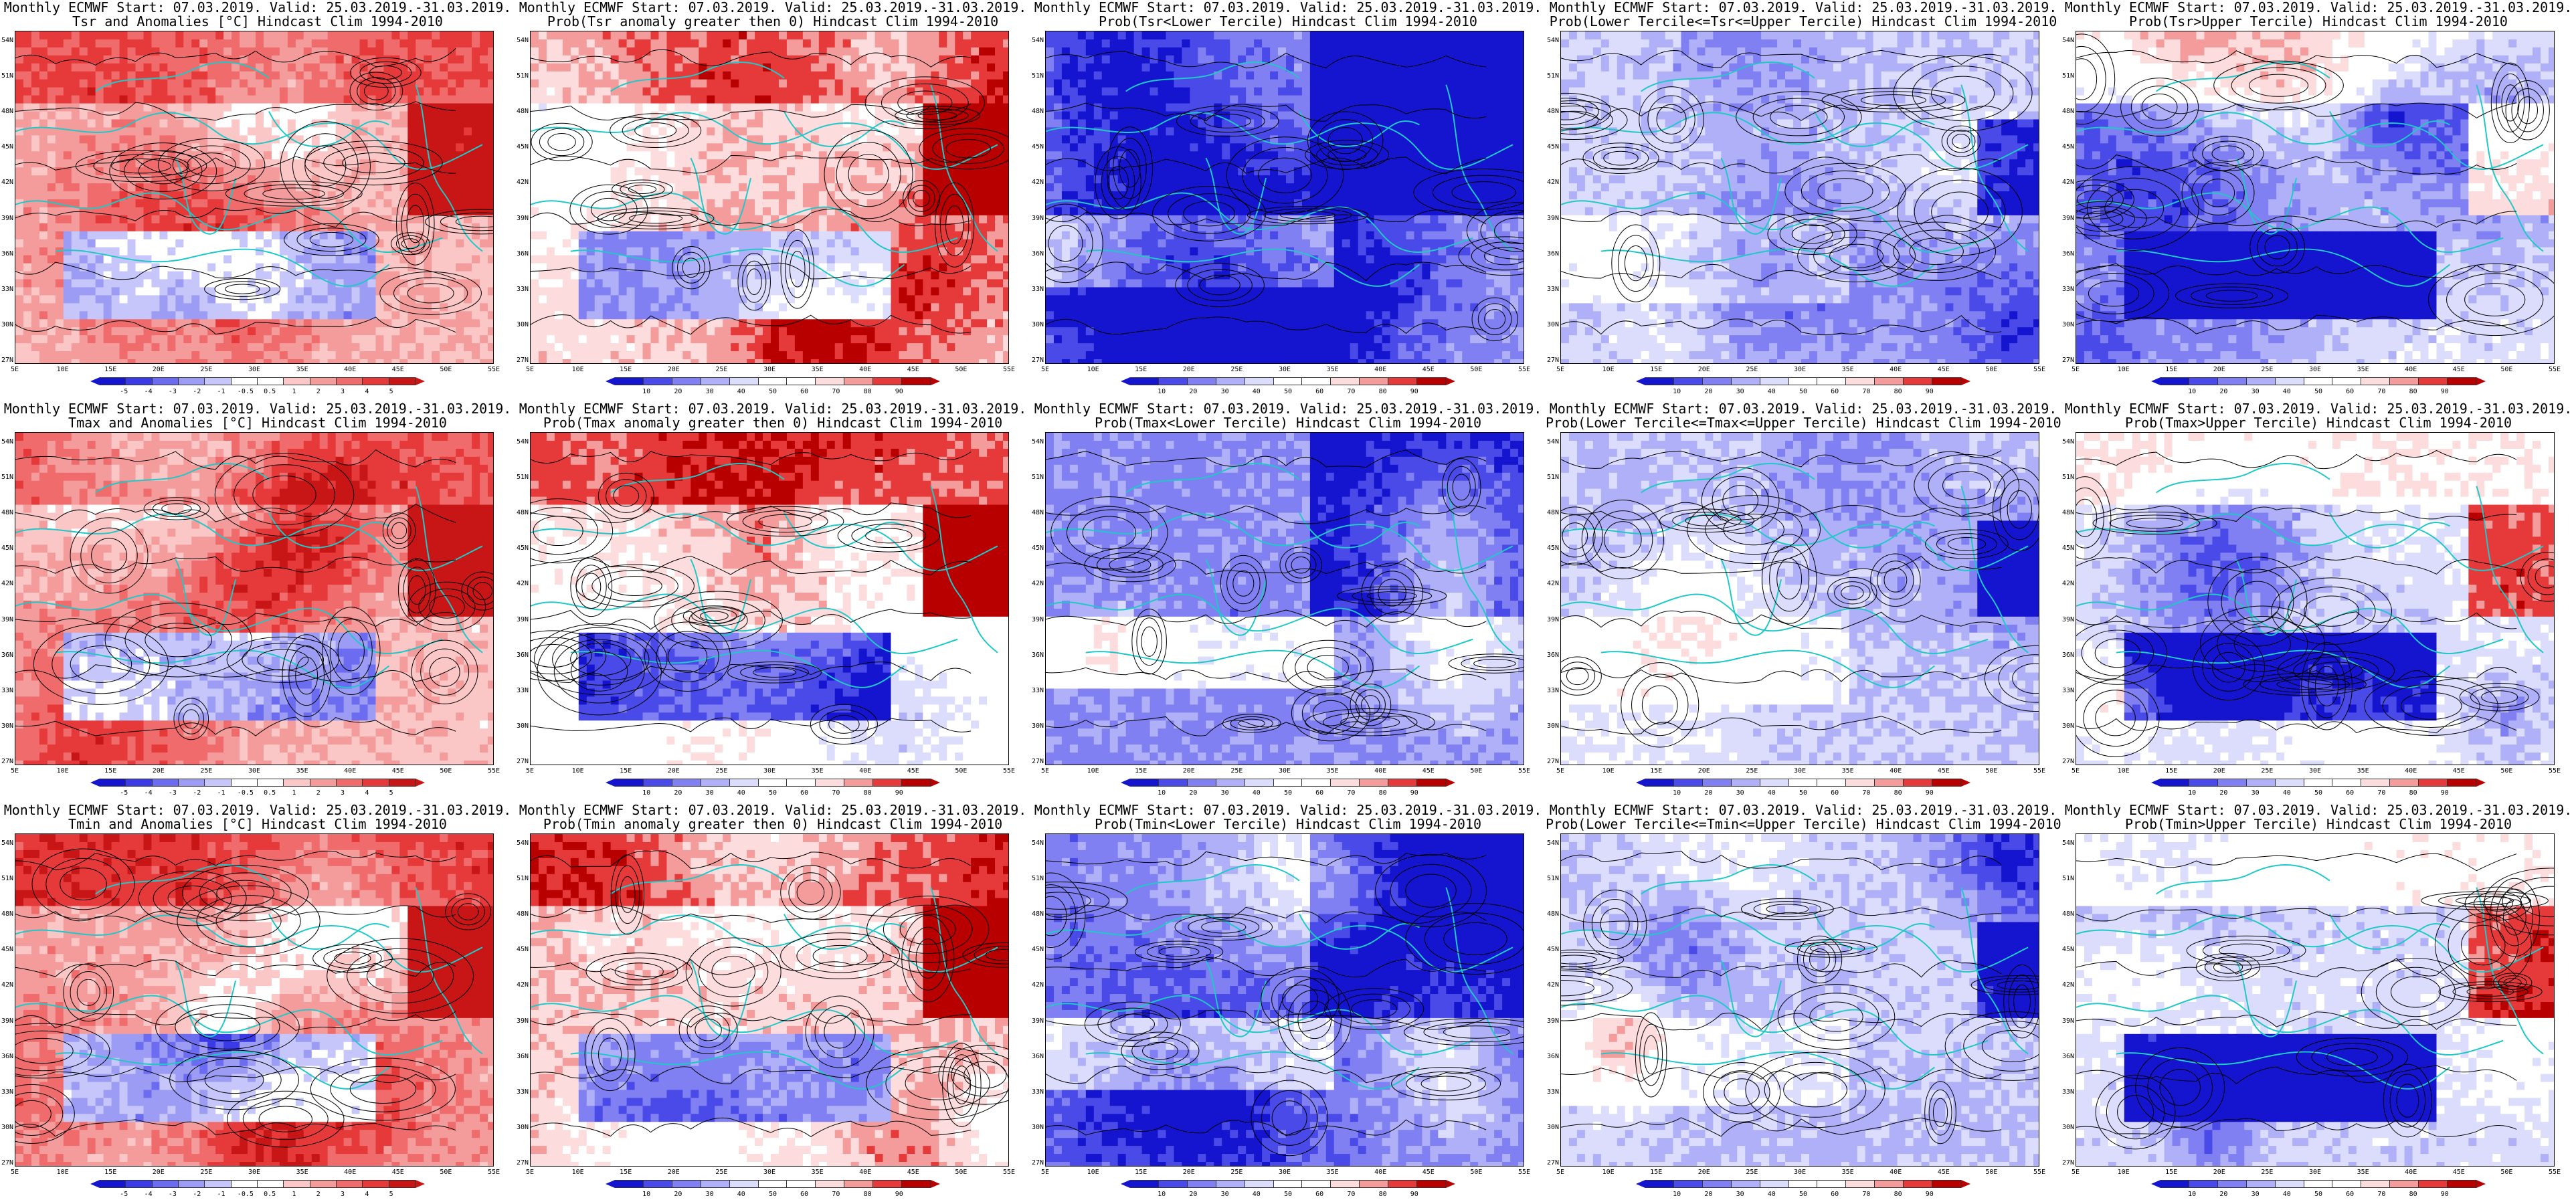  Describe the element at coordinates (1333, 771) in the screenshot. I see `lon-tick-label: 35E` at that location.